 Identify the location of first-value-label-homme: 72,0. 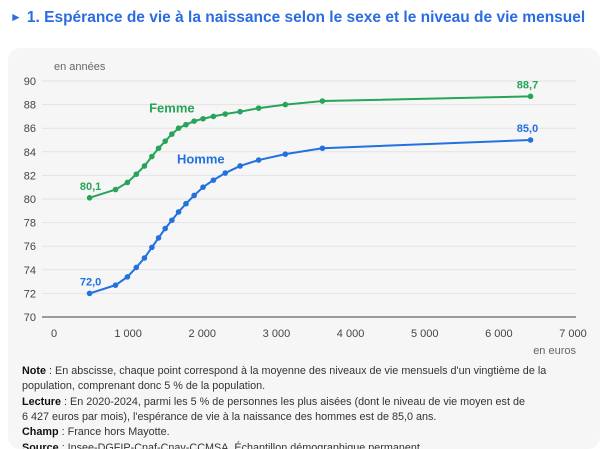
(90, 282).